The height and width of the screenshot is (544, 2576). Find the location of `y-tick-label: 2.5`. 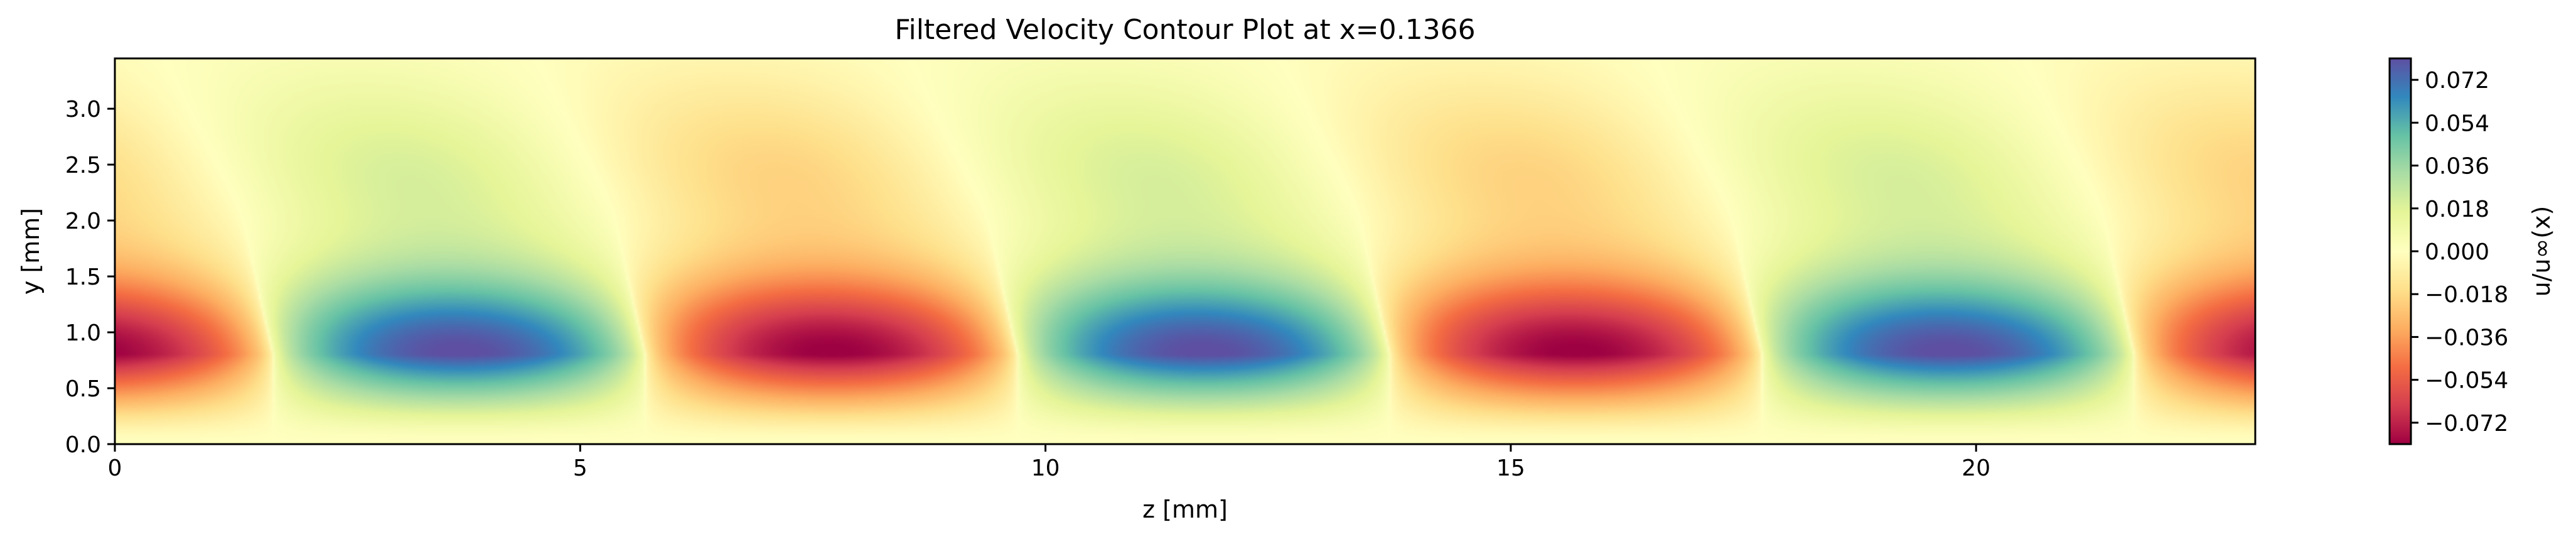

y-tick-label: 2.5 is located at coordinates (83, 165).